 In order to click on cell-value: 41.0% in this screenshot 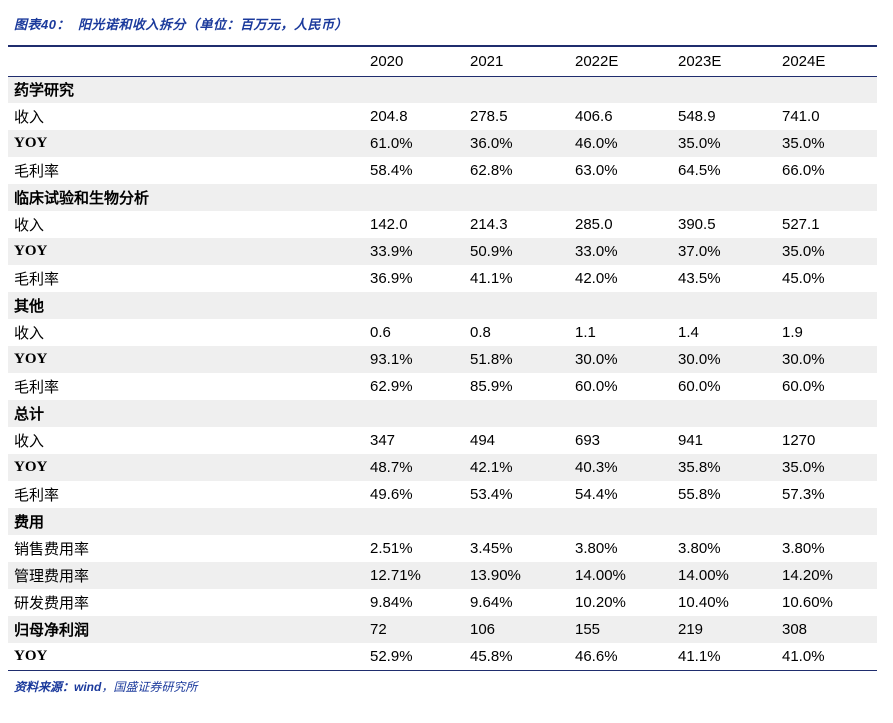, I will do `click(803, 656)`.